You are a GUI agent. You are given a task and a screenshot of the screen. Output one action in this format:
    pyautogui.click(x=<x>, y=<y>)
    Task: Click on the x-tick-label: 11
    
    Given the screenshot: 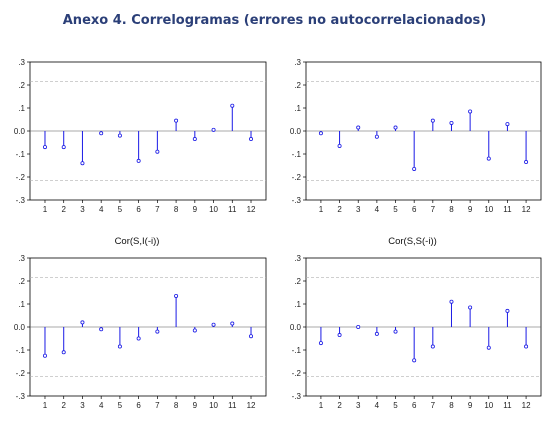 What is the action you would take?
    pyautogui.click(x=507, y=209)
    